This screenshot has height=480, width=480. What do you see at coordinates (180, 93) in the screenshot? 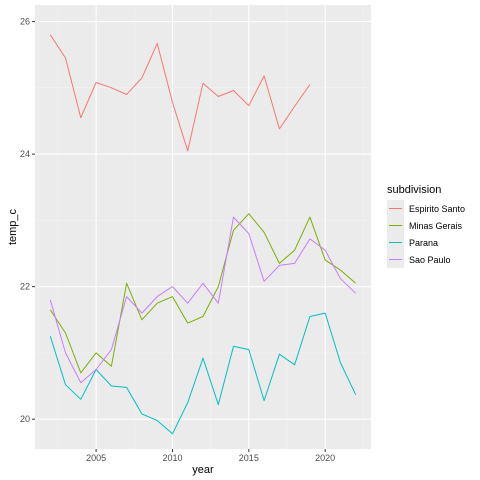
I see `series-line-espirito-santo` at bounding box center [180, 93].